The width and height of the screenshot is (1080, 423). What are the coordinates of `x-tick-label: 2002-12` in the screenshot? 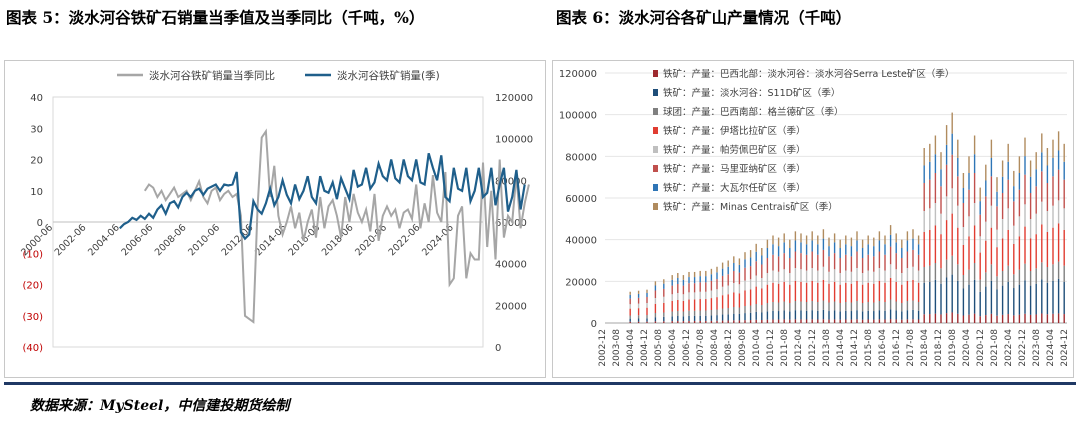 It's located at (603, 348).